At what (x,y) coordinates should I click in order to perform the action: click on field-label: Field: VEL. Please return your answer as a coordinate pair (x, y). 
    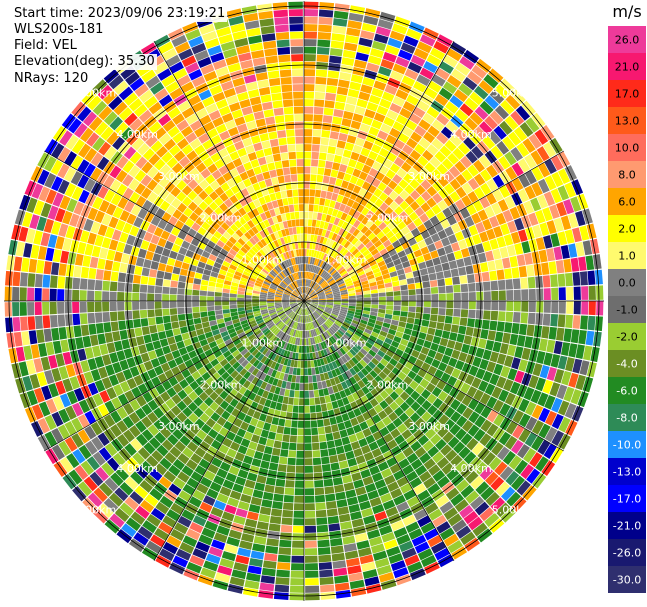
    Looking at the image, I should click on (45, 46).